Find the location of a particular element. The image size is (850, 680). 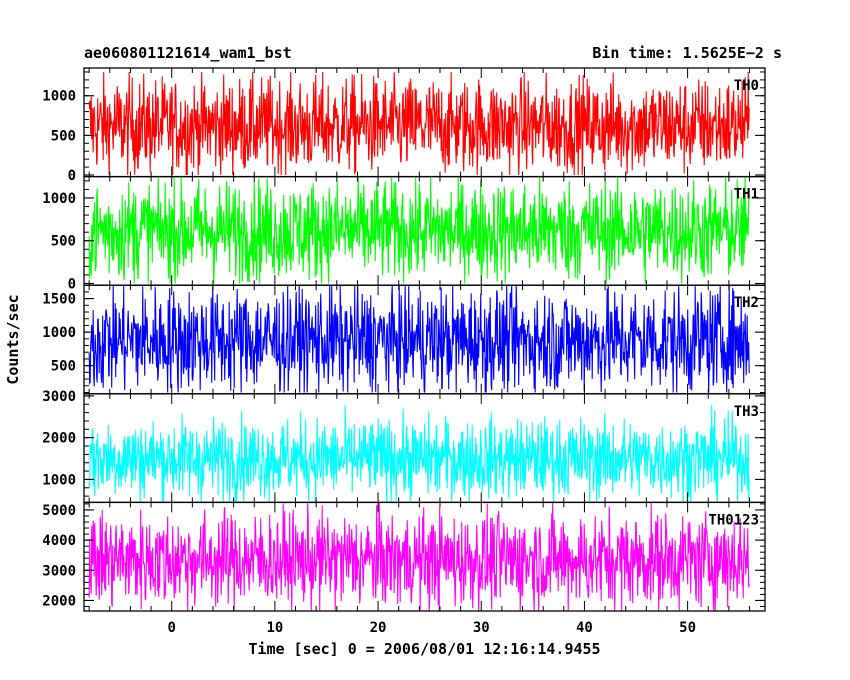

panel-label-th2: TH2 is located at coordinates (746, 303).